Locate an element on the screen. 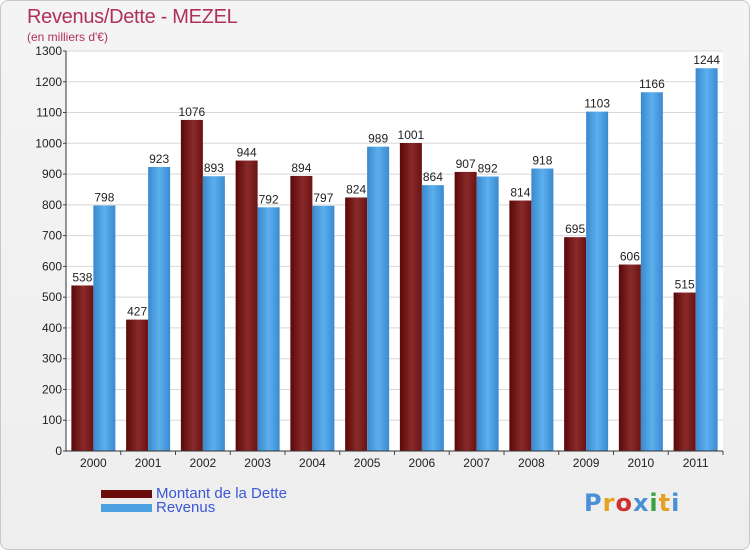  data-label-dette-2008: 814 is located at coordinates (520, 193).